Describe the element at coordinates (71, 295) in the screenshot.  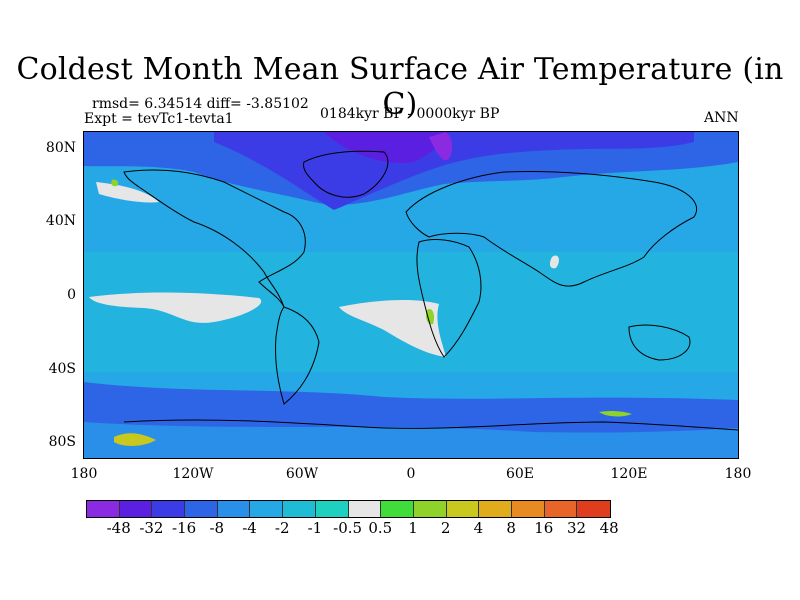
I see `lat-label-0: 0` at that location.